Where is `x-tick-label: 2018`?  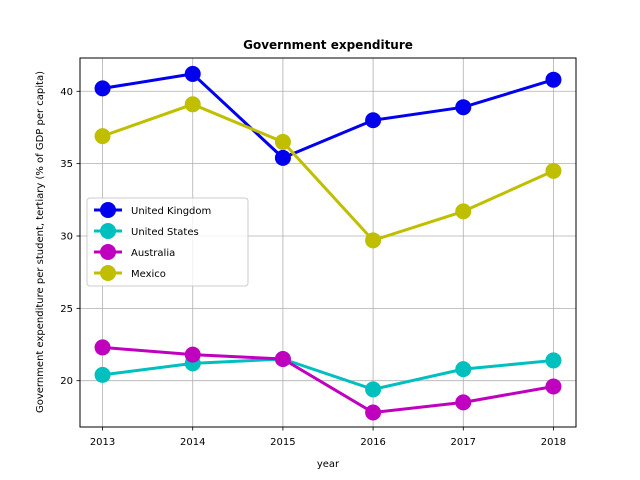 x-tick-label: 2018 is located at coordinates (553, 442).